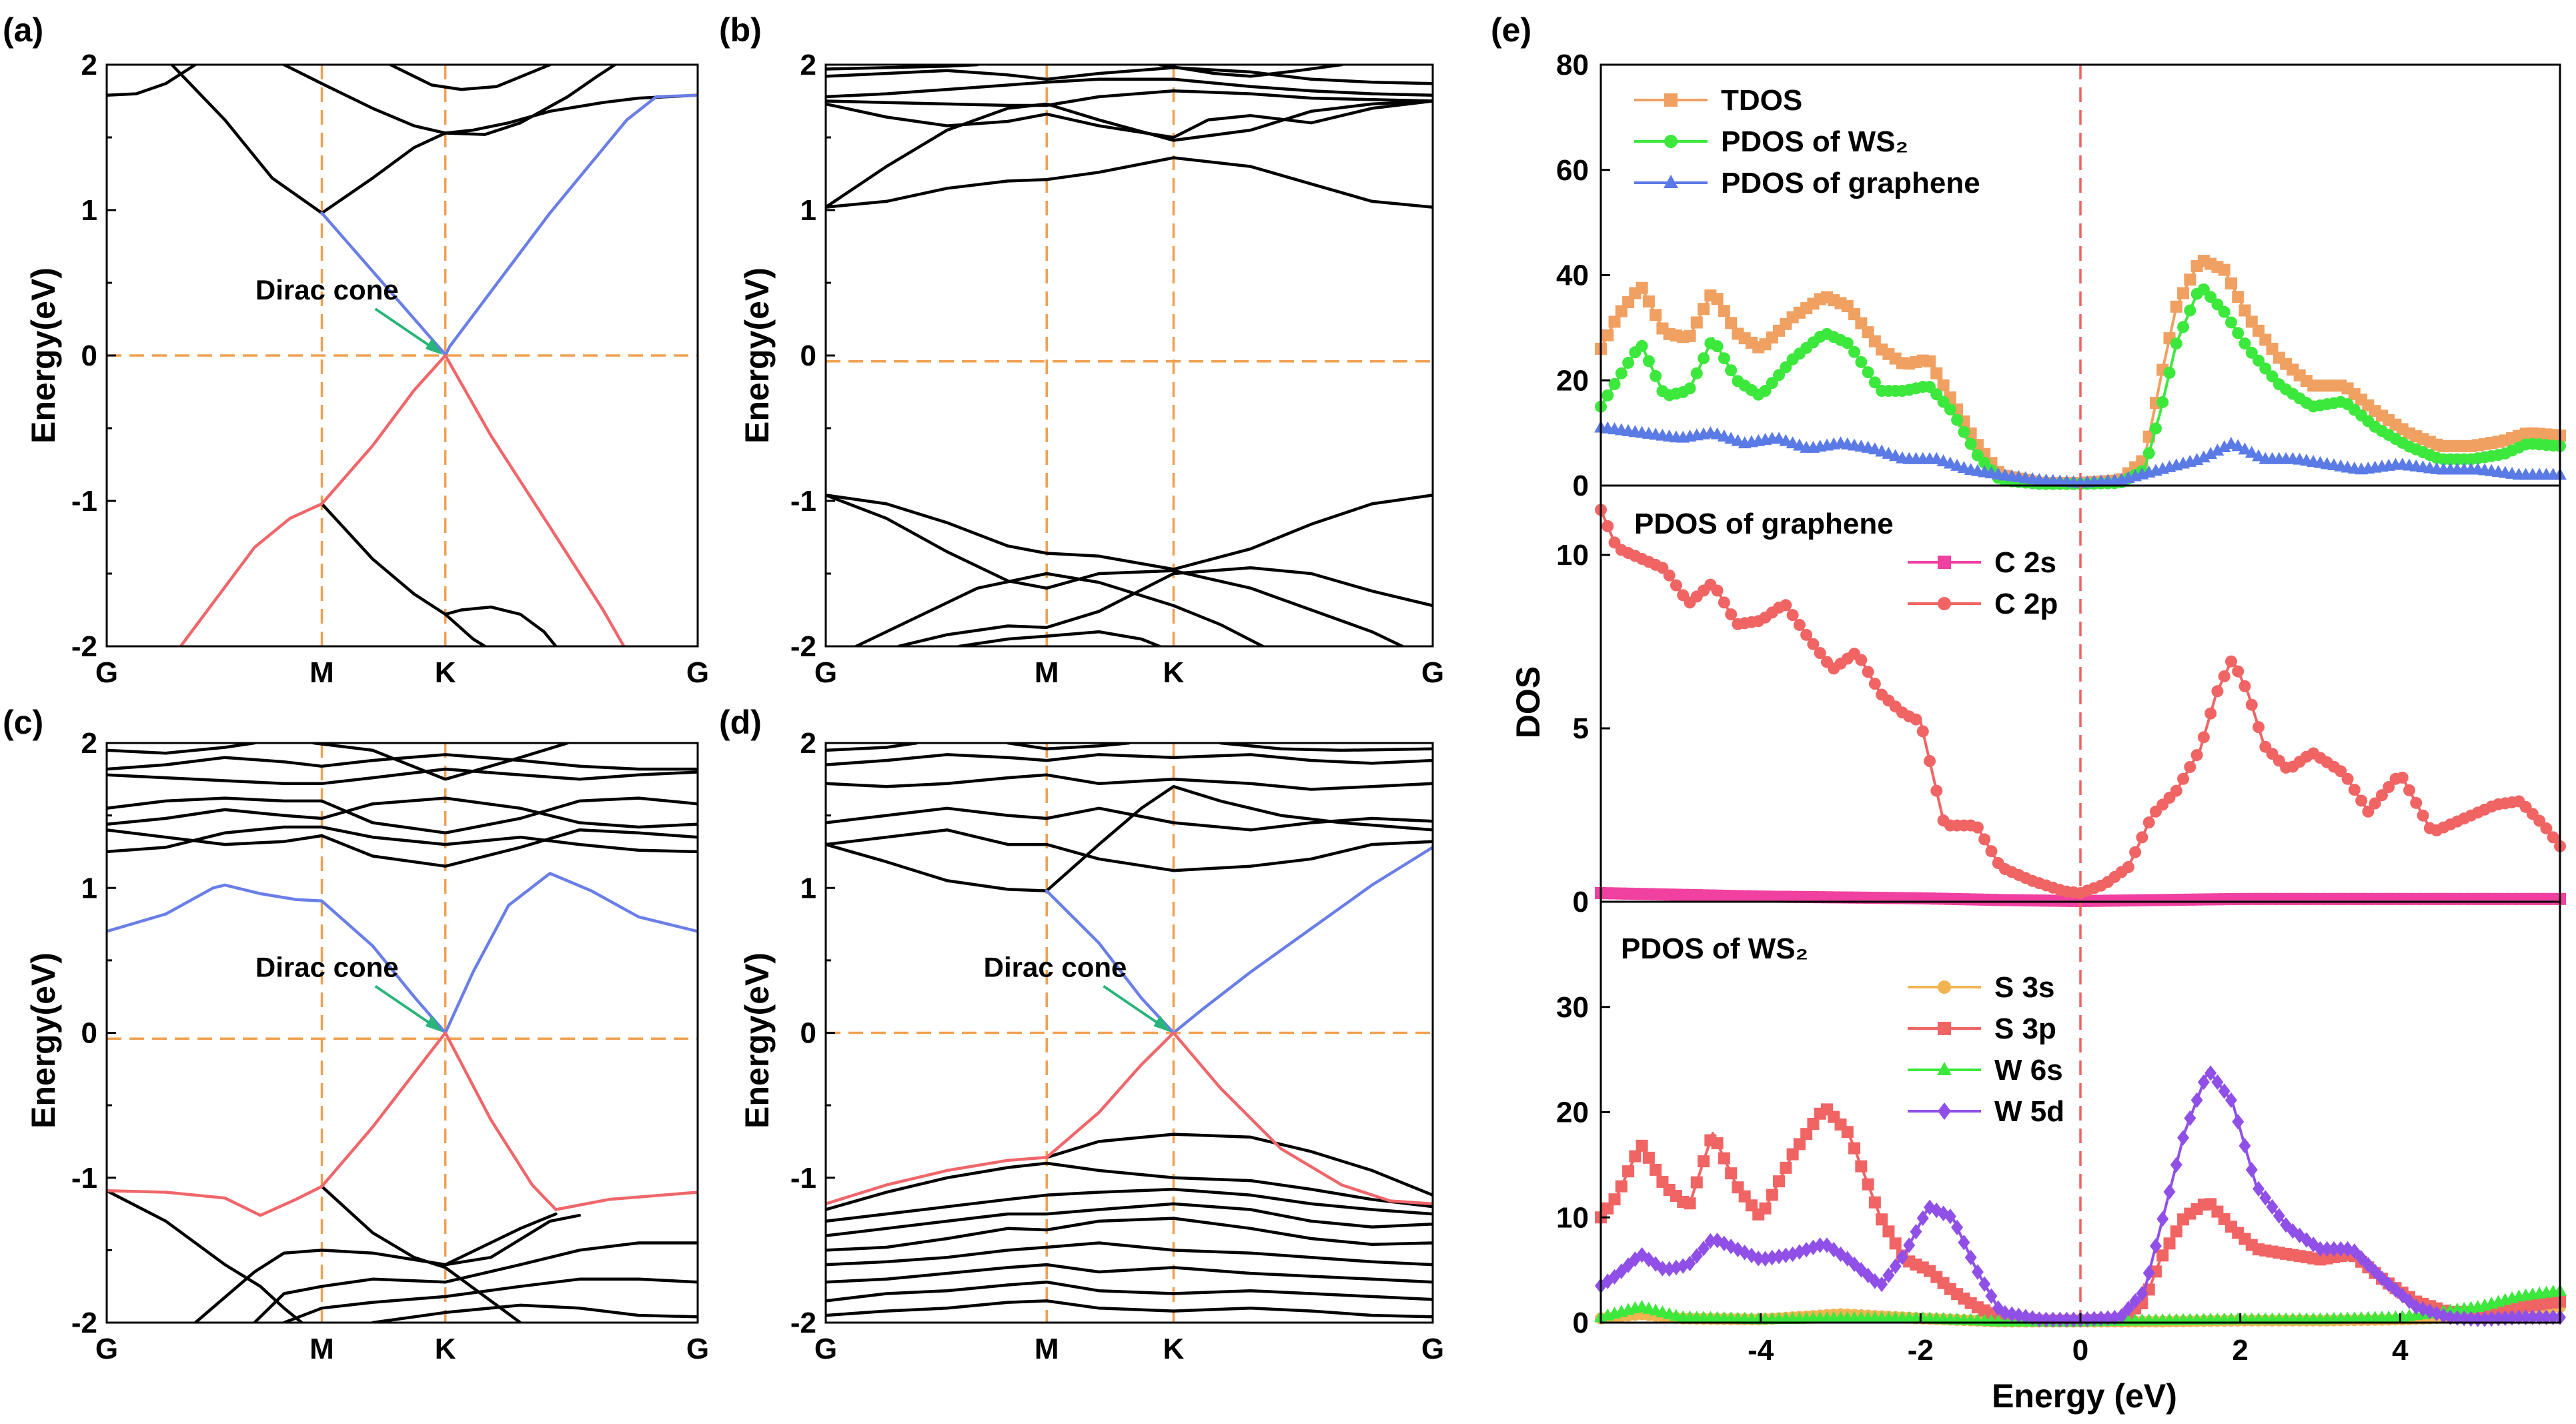 This screenshot has width=2576, height=1424. What do you see at coordinates (1572, 1113) in the screenshot?
I see `y-tick-label: 20` at bounding box center [1572, 1113].